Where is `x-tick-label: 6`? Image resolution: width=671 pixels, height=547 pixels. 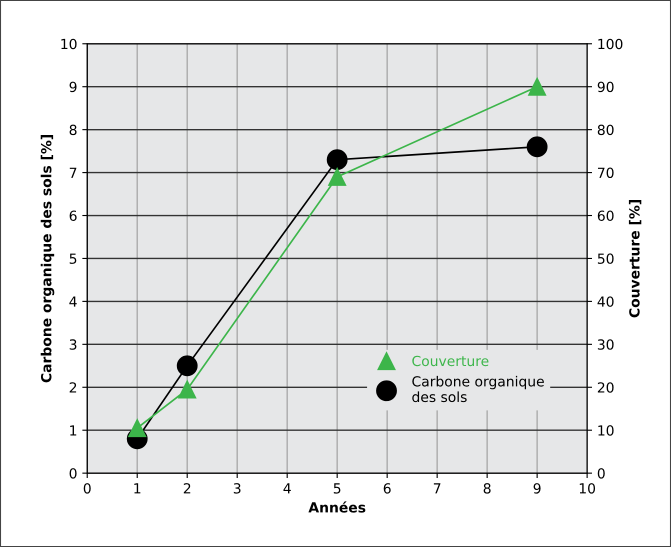
x-tick-label: 6 is located at coordinates (387, 488).